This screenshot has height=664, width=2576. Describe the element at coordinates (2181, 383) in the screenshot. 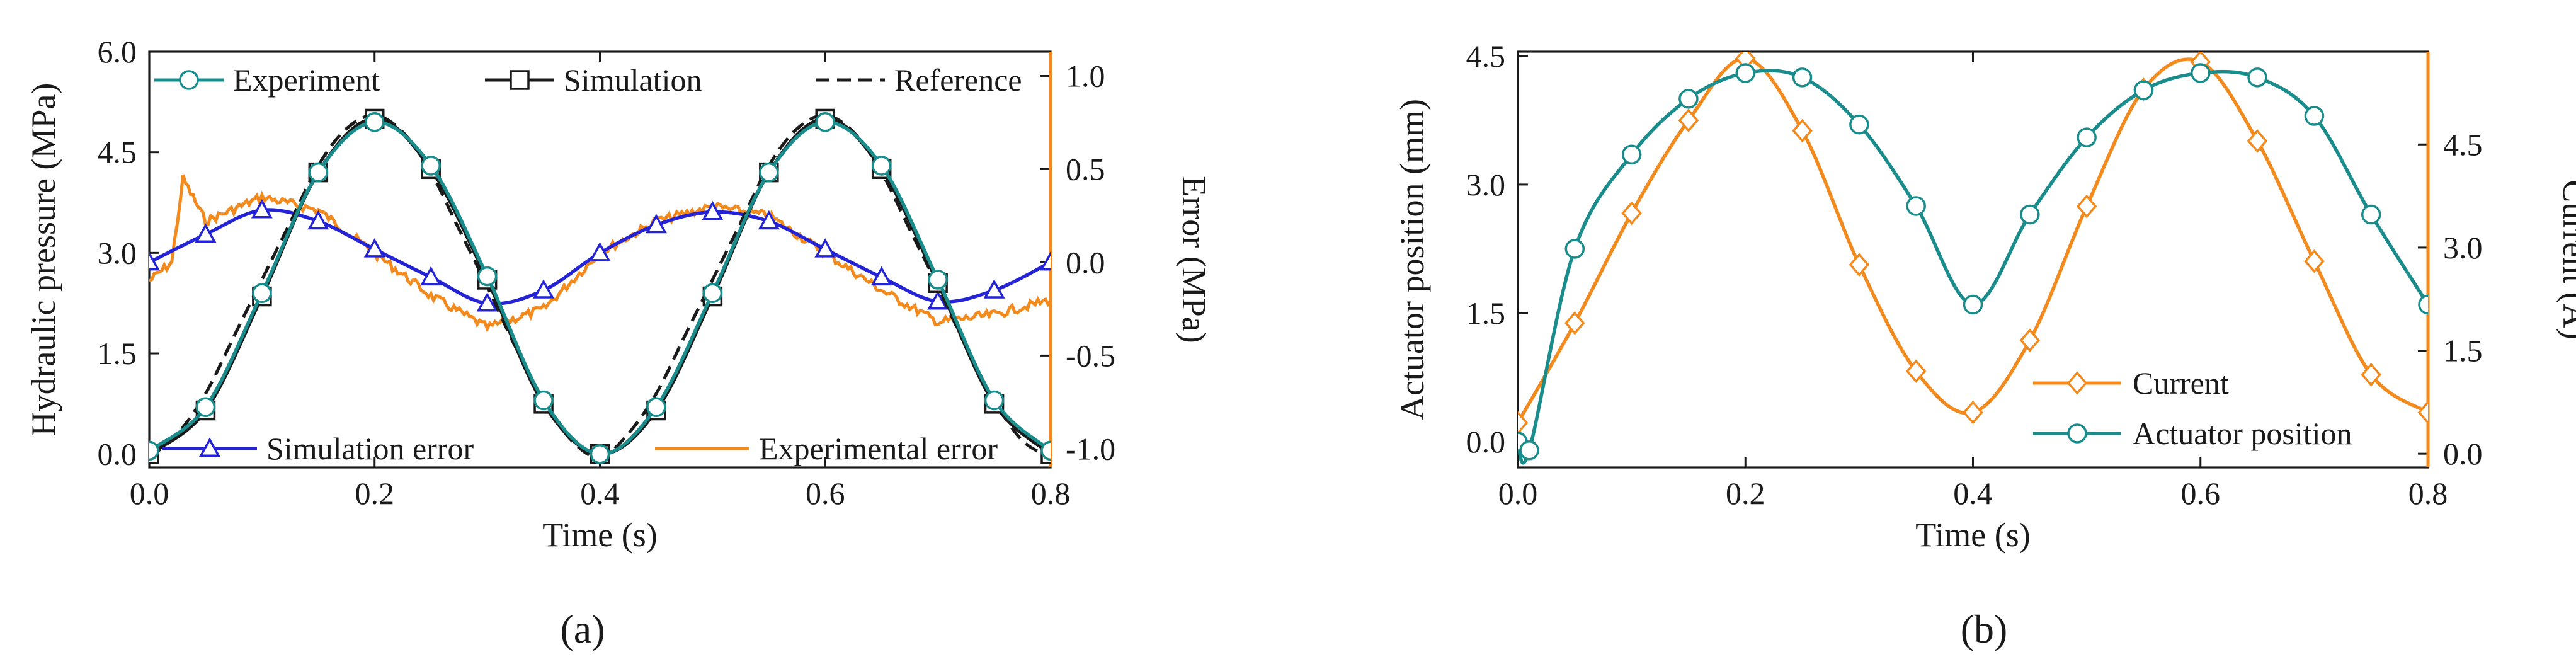

I see `legend-label: Current` at that location.